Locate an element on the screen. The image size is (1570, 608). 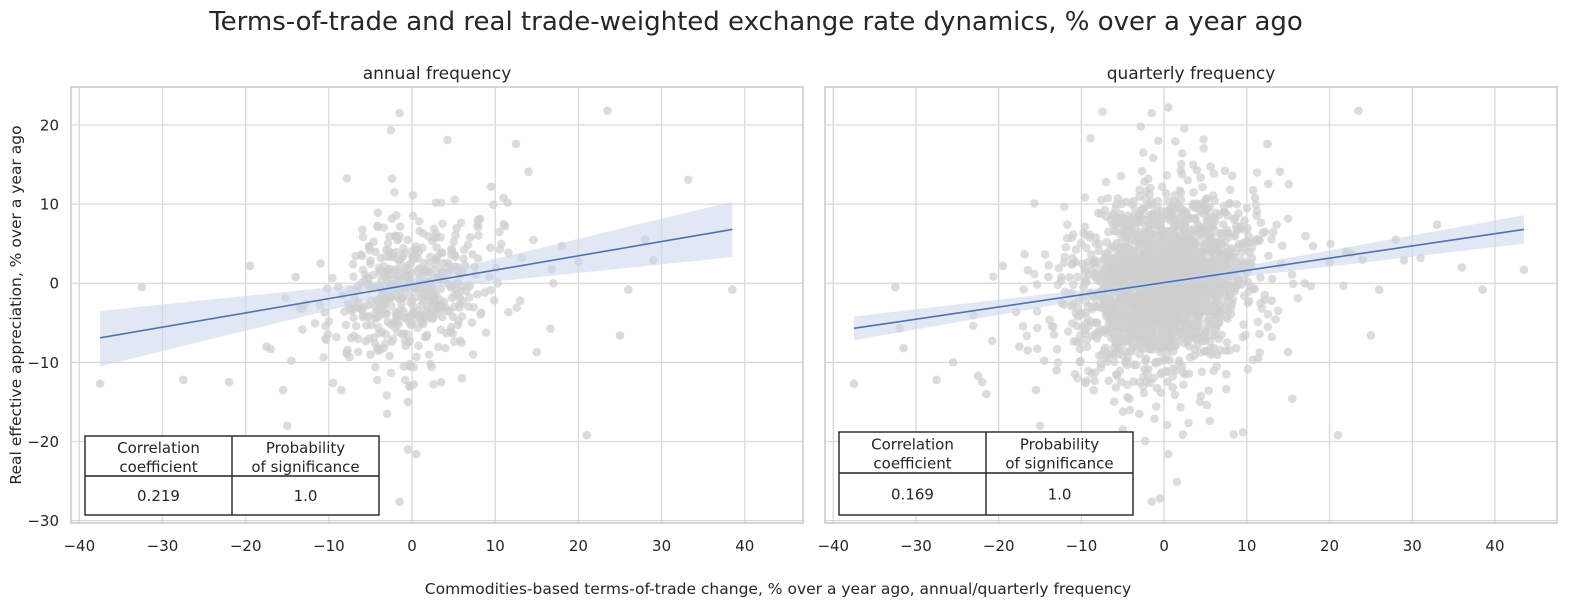
regression-line is located at coordinates (1189, 279).